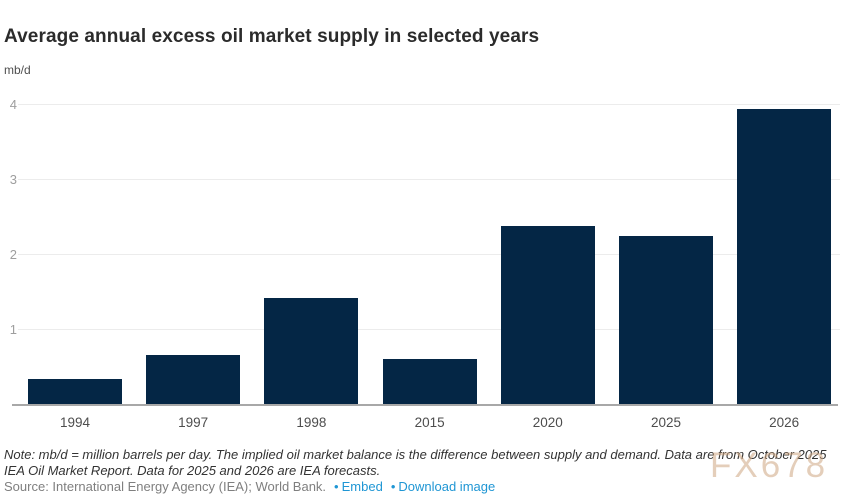 The height and width of the screenshot is (500, 844). I want to click on bar-2025, so click(666, 320).